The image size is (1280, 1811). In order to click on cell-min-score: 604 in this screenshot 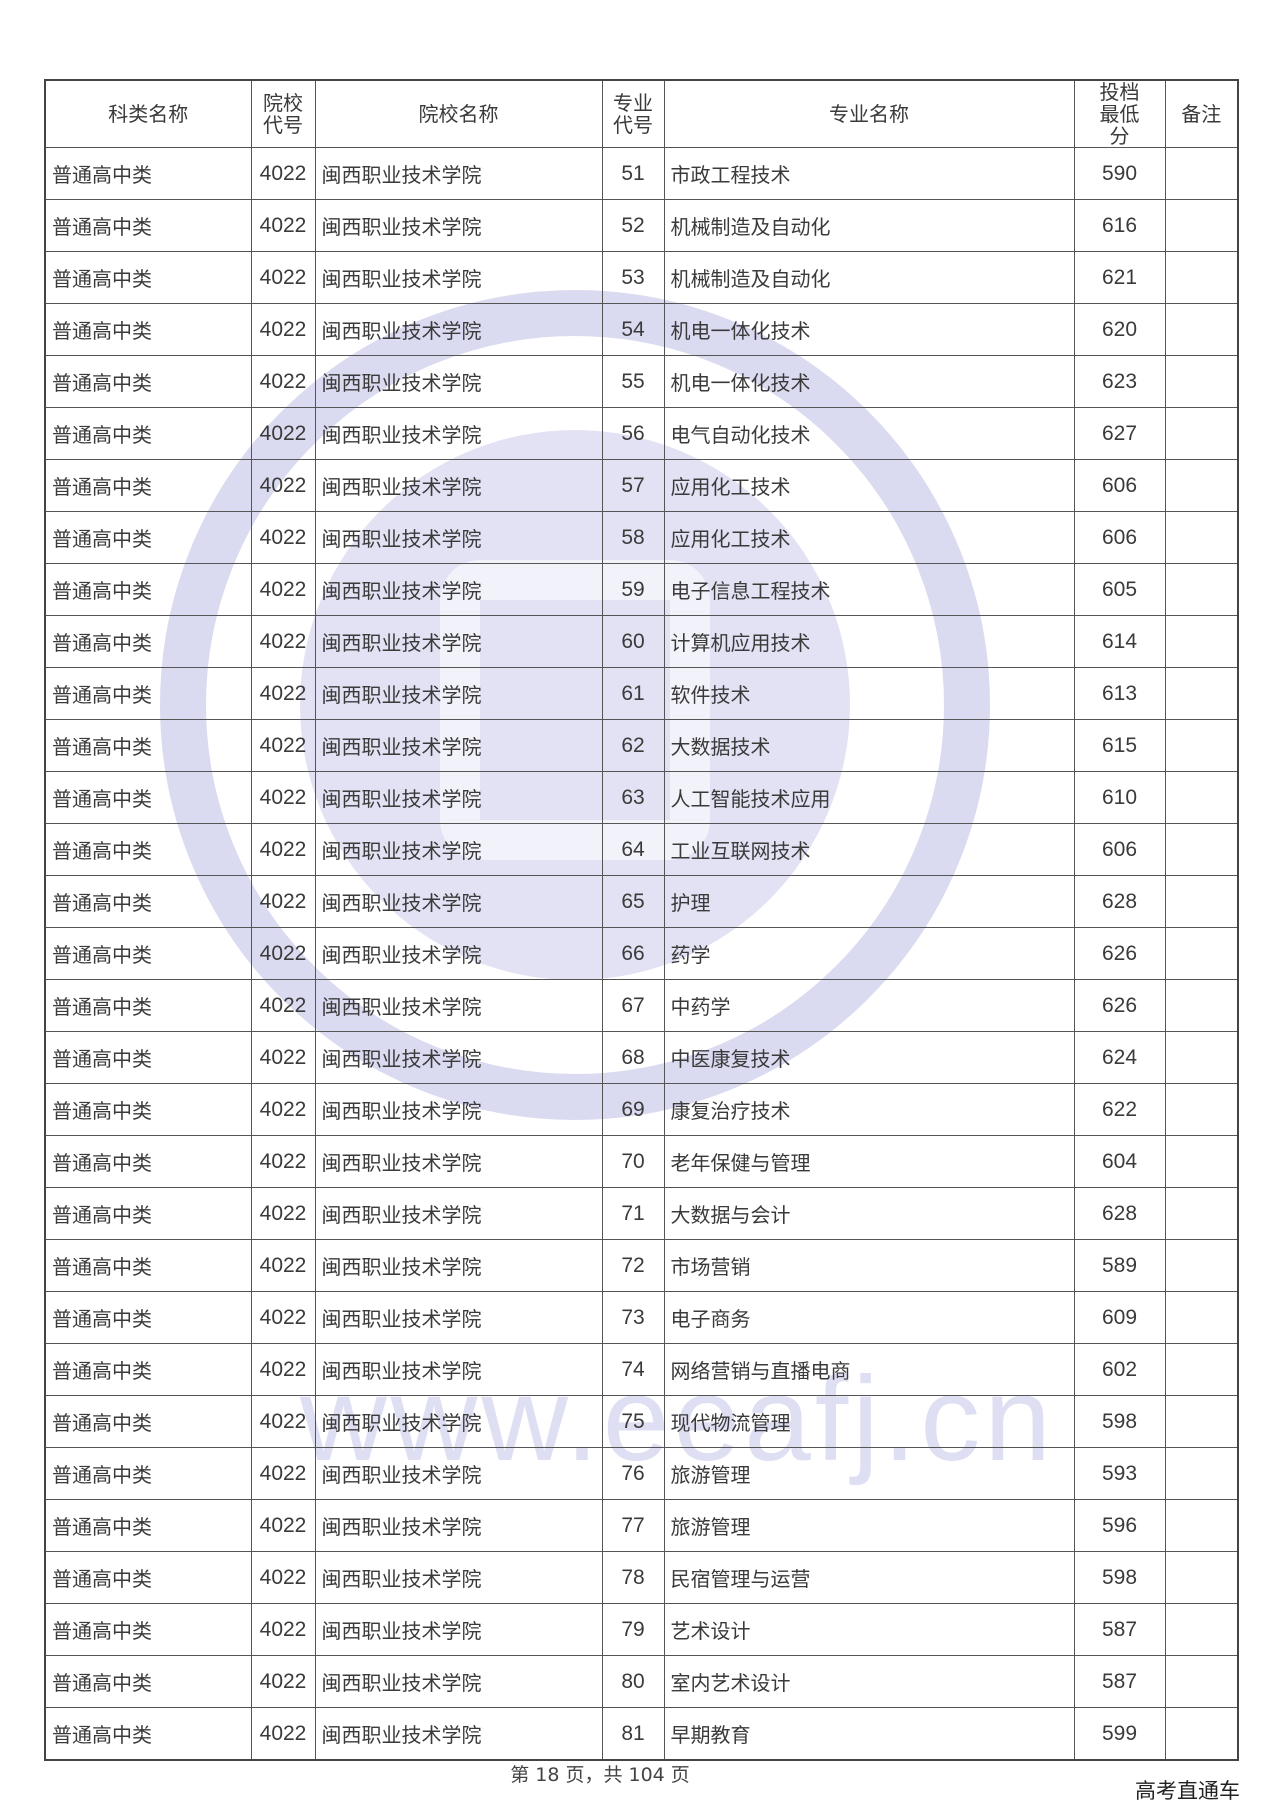, I will do `click(1119, 1161)`.